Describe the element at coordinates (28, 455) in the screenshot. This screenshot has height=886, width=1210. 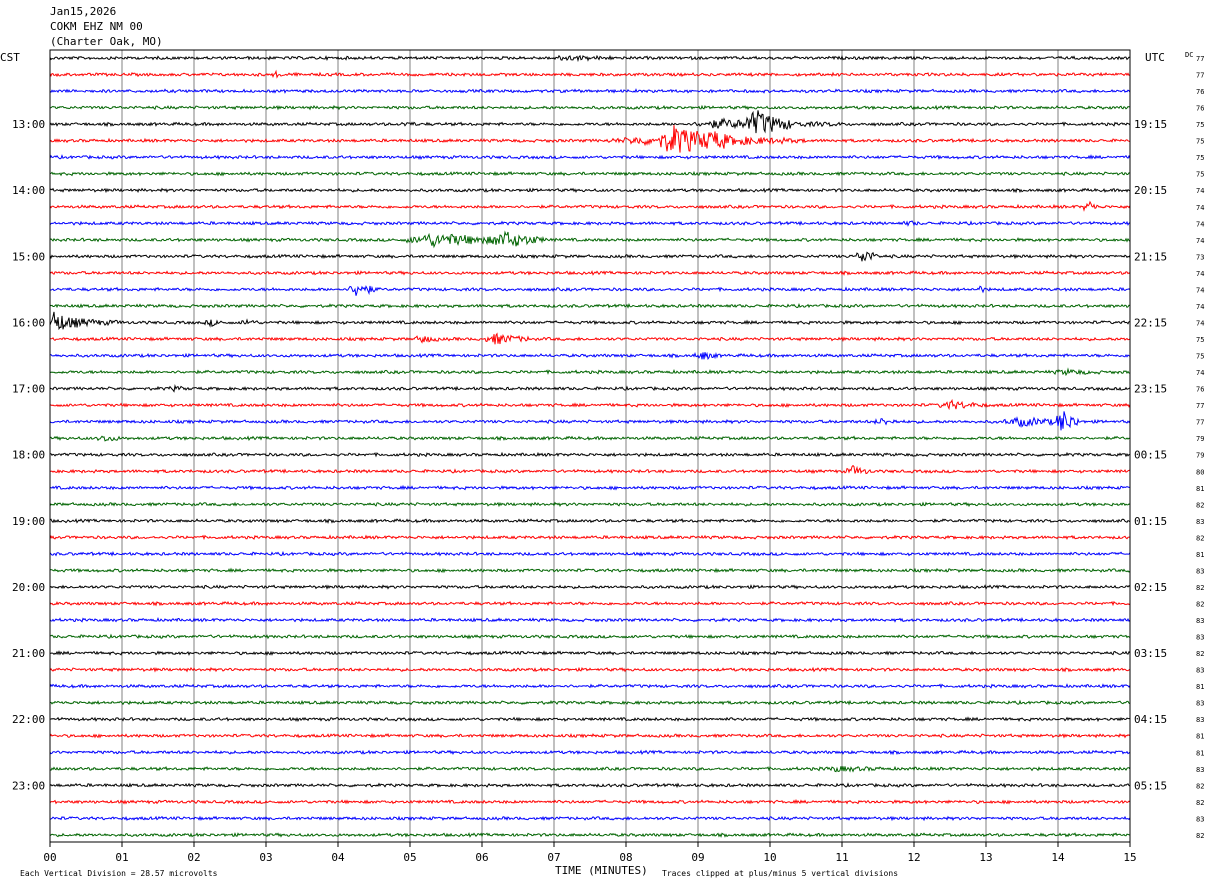
I see `left-hour-label: 18:00` at that location.